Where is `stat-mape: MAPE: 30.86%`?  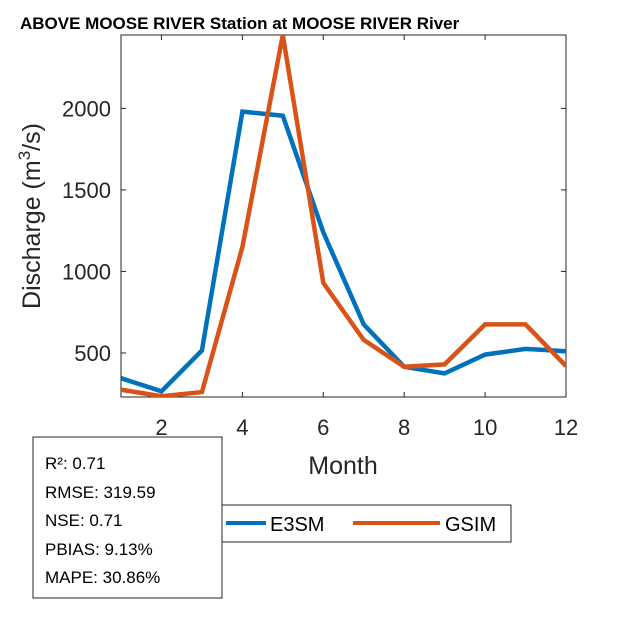 stat-mape: MAPE: 30.86% is located at coordinates (102, 577).